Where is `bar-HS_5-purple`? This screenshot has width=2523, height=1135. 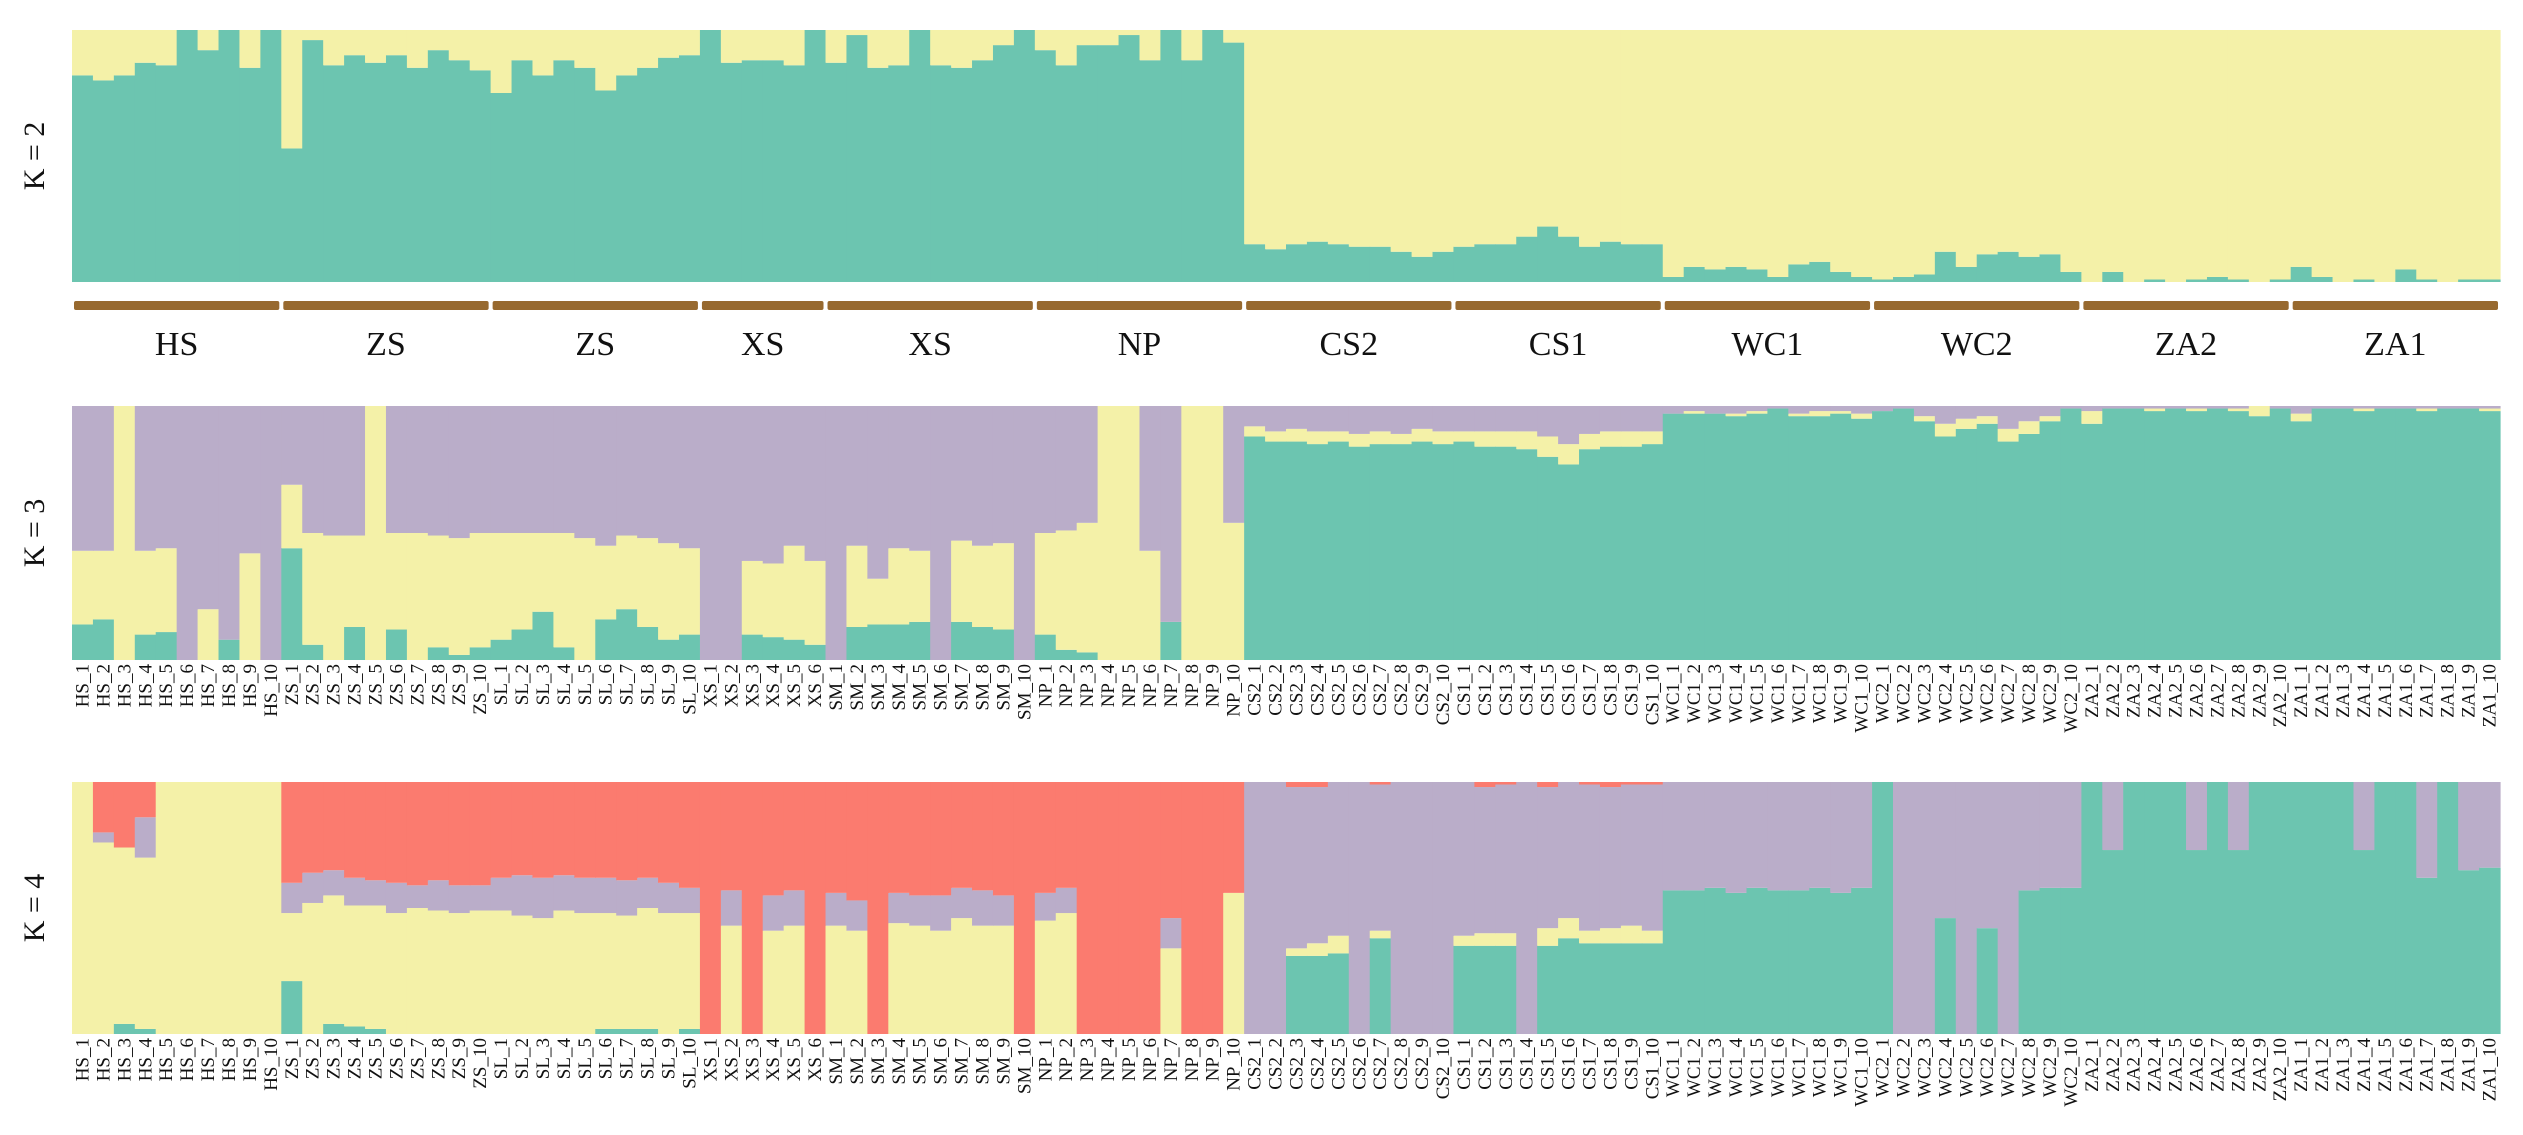
bar-HS_5-purple is located at coordinates (166, 477).